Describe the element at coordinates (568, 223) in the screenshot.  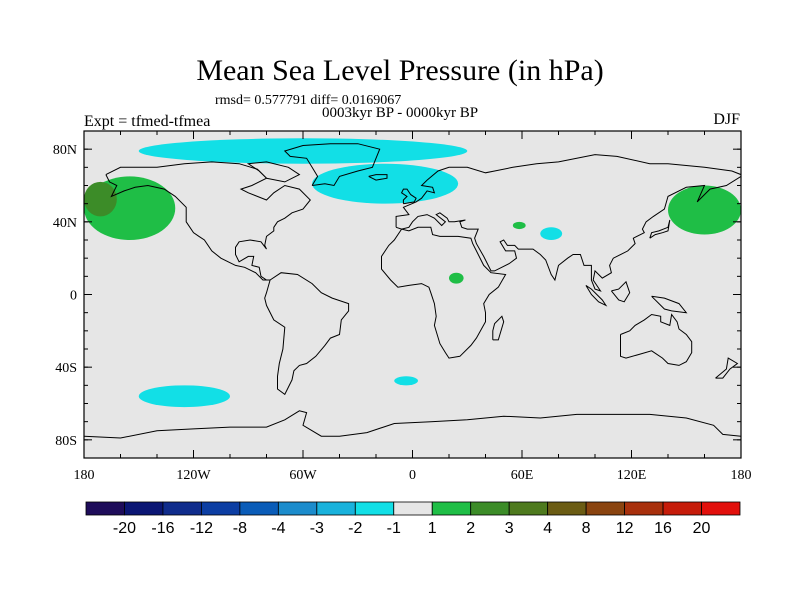
I see `coastline-eurasia` at that location.